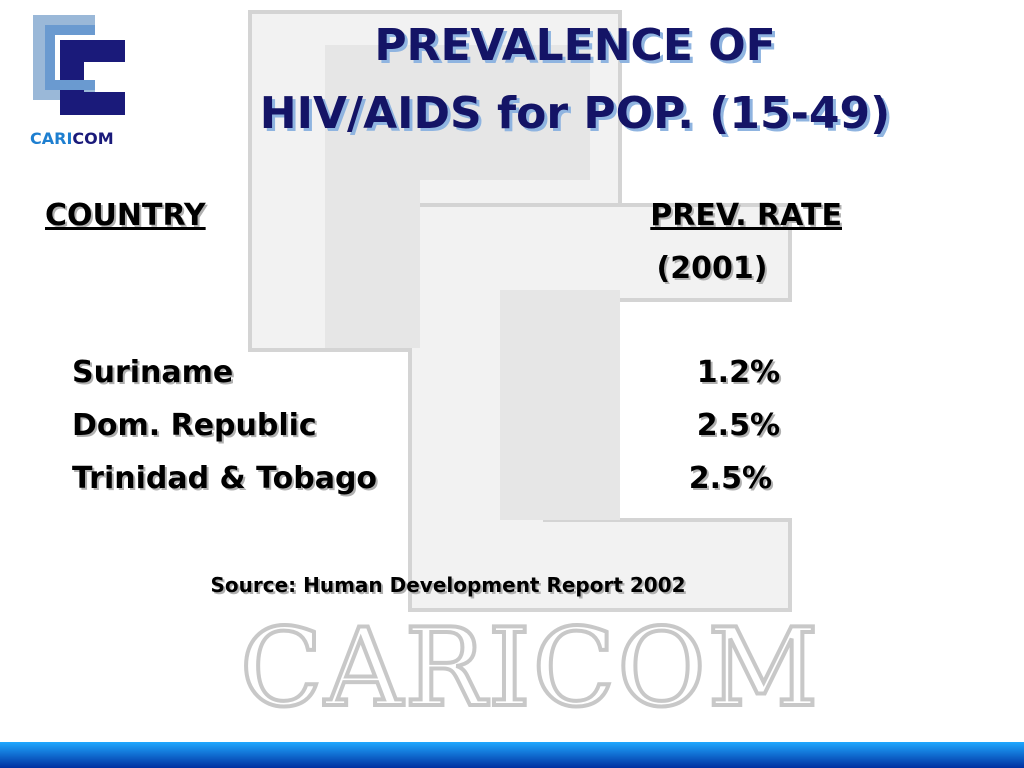 The width and height of the screenshot is (1024, 768). What do you see at coordinates (574, 45) in the screenshot?
I see `title: PREVALENCE OF` at bounding box center [574, 45].